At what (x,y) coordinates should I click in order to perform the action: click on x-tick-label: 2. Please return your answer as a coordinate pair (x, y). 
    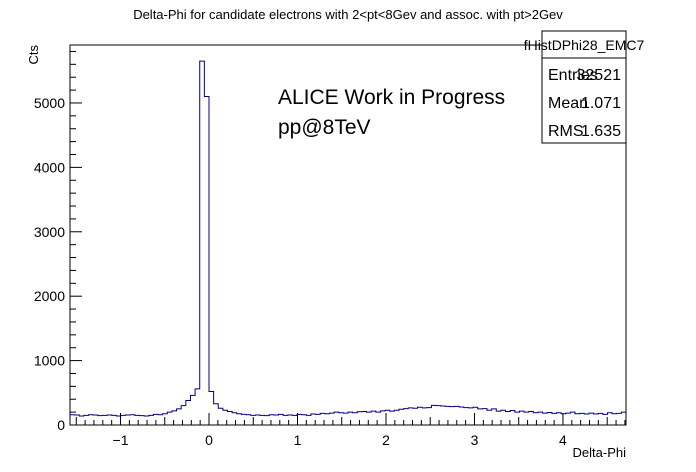
    Looking at the image, I should click on (386, 440).